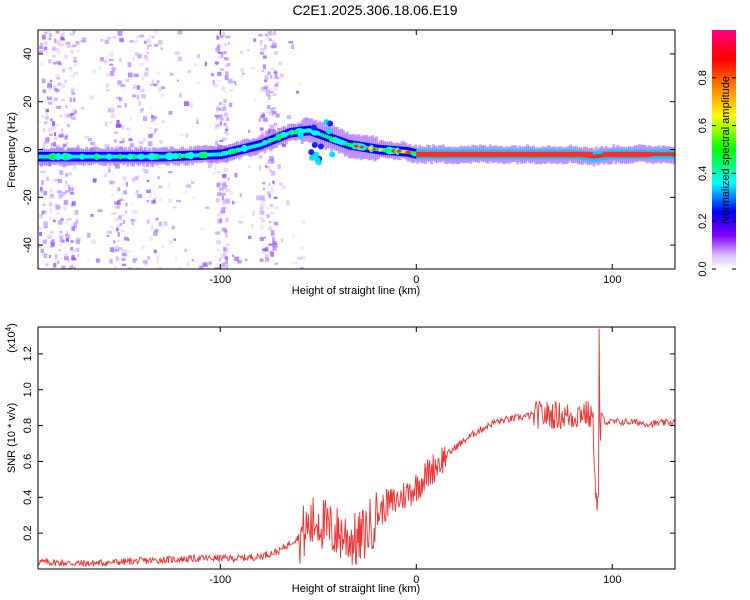 The image size is (750, 600). Describe the element at coordinates (28, 425) in the screenshot. I see `snr-y-tick-label: 0.8` at that location.